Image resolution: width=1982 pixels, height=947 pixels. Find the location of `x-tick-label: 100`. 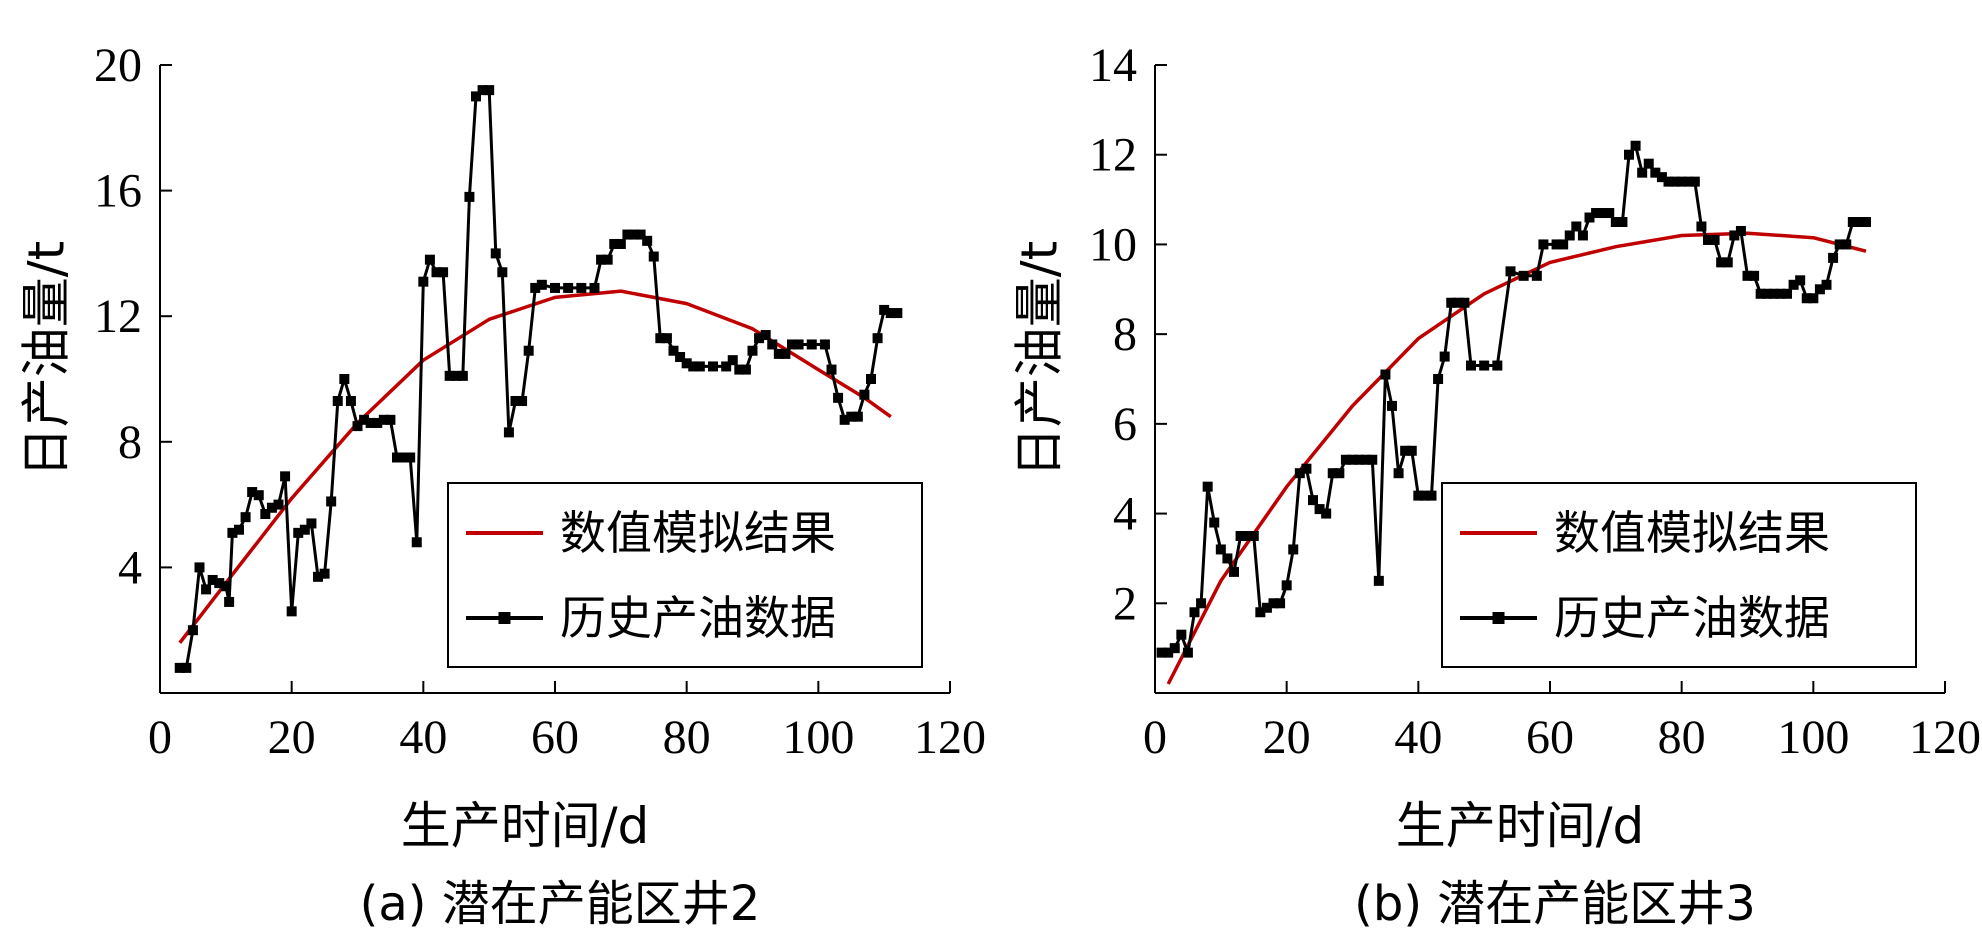

x-tick-label: 100 is located at coordinates (818, 737).